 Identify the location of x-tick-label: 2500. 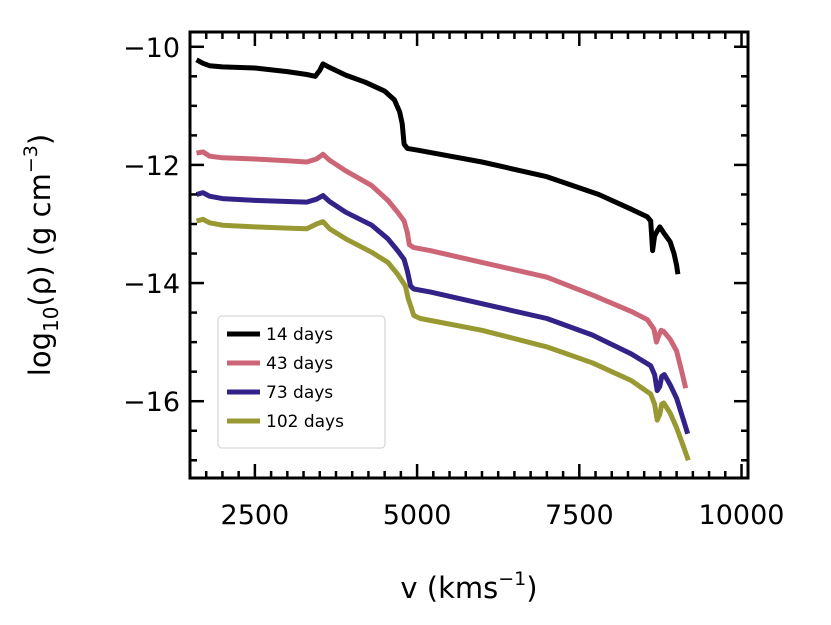
(255, 515).